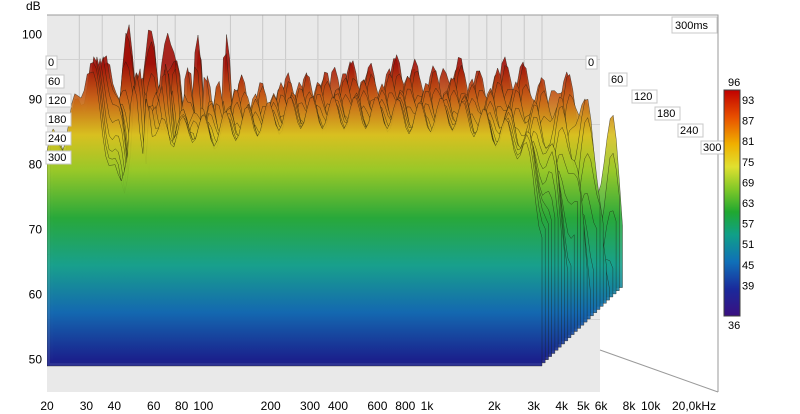 Image resolution: width=800 pixels, height=414 pixels. What do you see at coordinates (748, 122) in the screenshot?
I see `colorbar-tick-label: 87` at bounding box center [748, 122].